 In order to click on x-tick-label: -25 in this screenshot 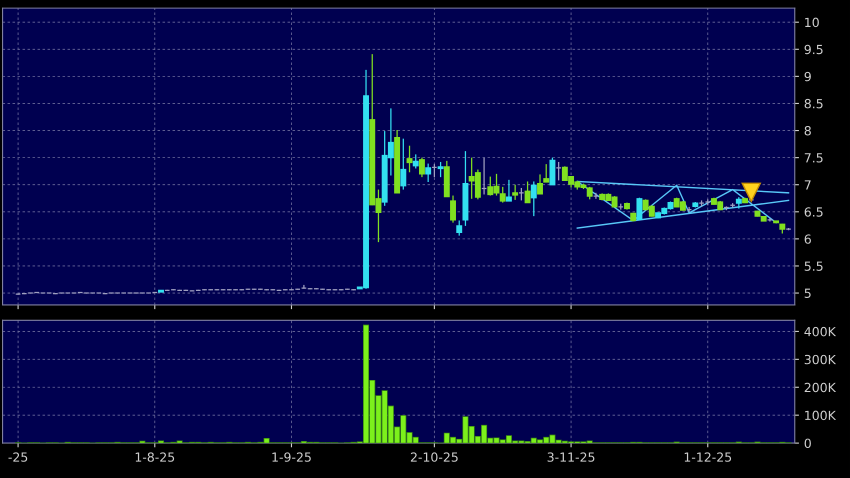, I will do `click(18, 457)`.